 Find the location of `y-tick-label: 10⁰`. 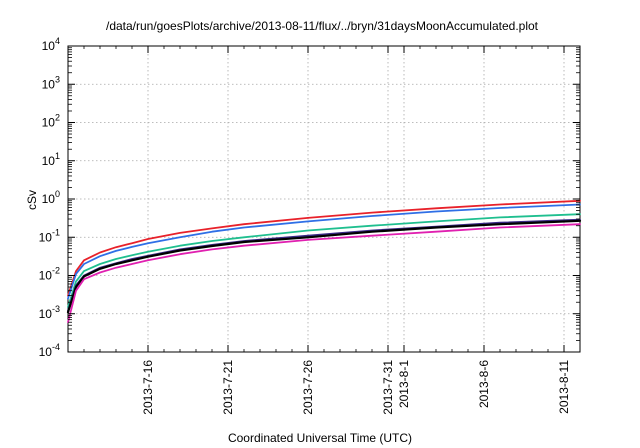

y-tick-label: 10⁰ is located at coordinates (51, 197).